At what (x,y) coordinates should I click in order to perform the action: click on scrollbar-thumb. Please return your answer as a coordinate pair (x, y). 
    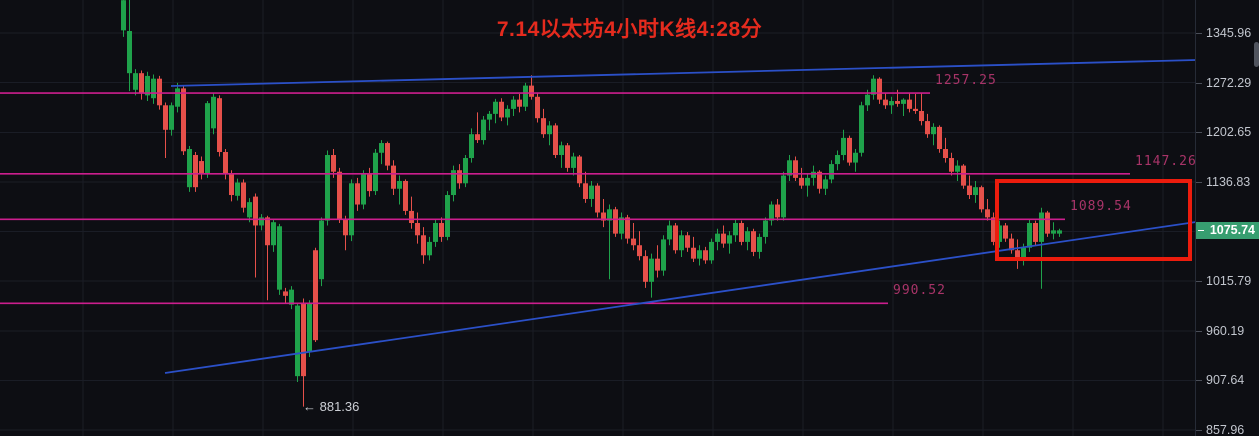
    Looking at the image, I should click on (1256, 54).